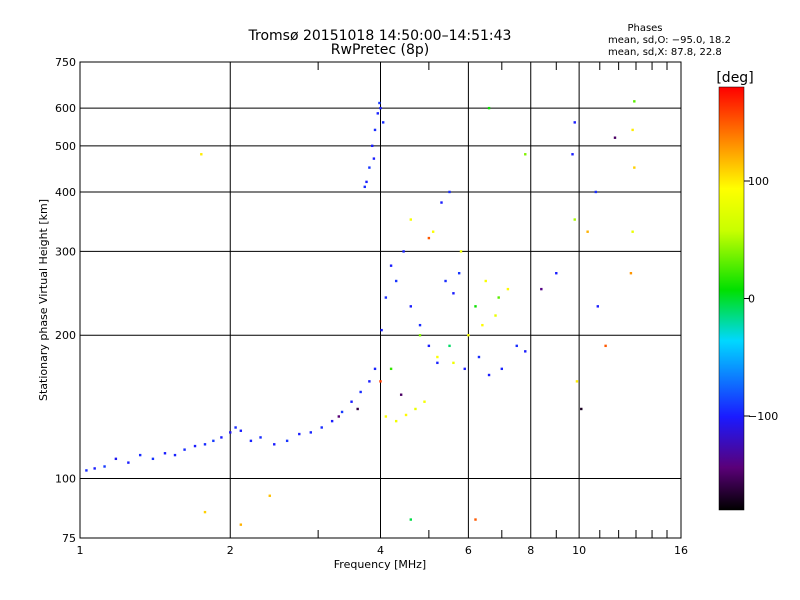 The image size is (800, 600). Describe the element at coordinates (751, 299) in the screenshot. I see `colorbar-tick-label: 0` at that location.